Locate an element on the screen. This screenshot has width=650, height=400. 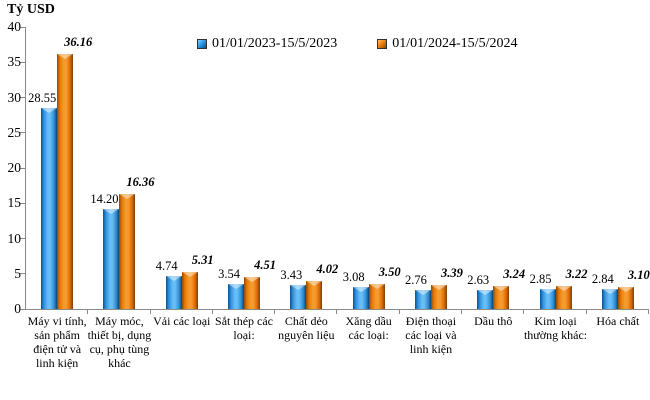
y-axis-tick-label: 40 is located at coordinates (14, 26).